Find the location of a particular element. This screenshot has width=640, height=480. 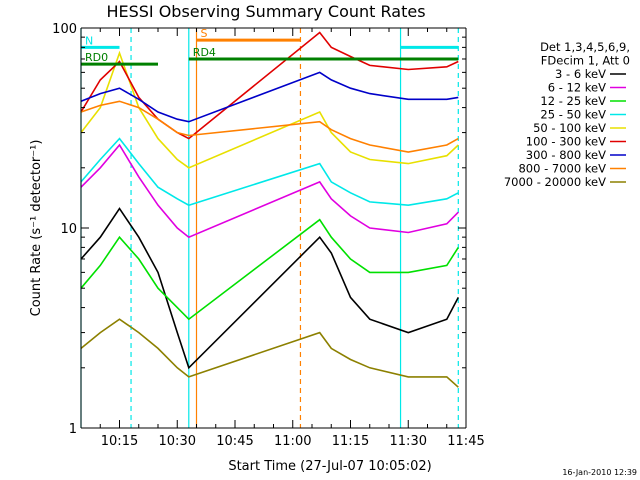

legend-entry-label: 800 - 7000 keV is located at coordinates (562, 169).